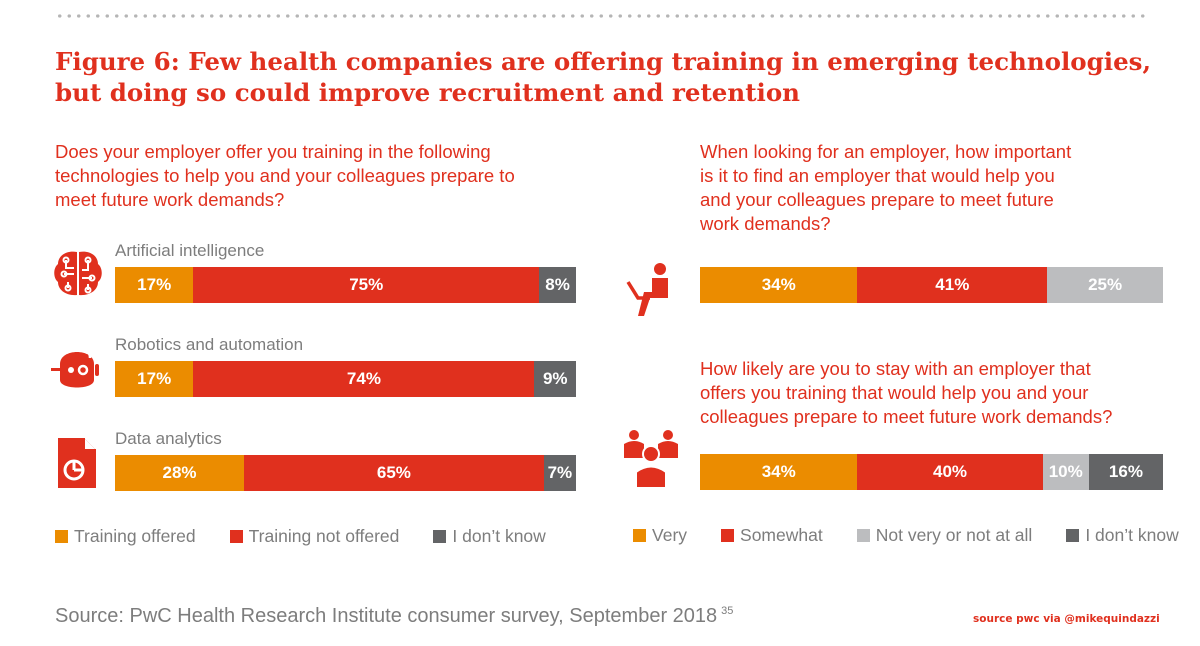 The width and height of the screenshot is (1200, 646). Describe the element at coordinates (670, 535) in the screenshot. I see `legend-label: Very` at that location.